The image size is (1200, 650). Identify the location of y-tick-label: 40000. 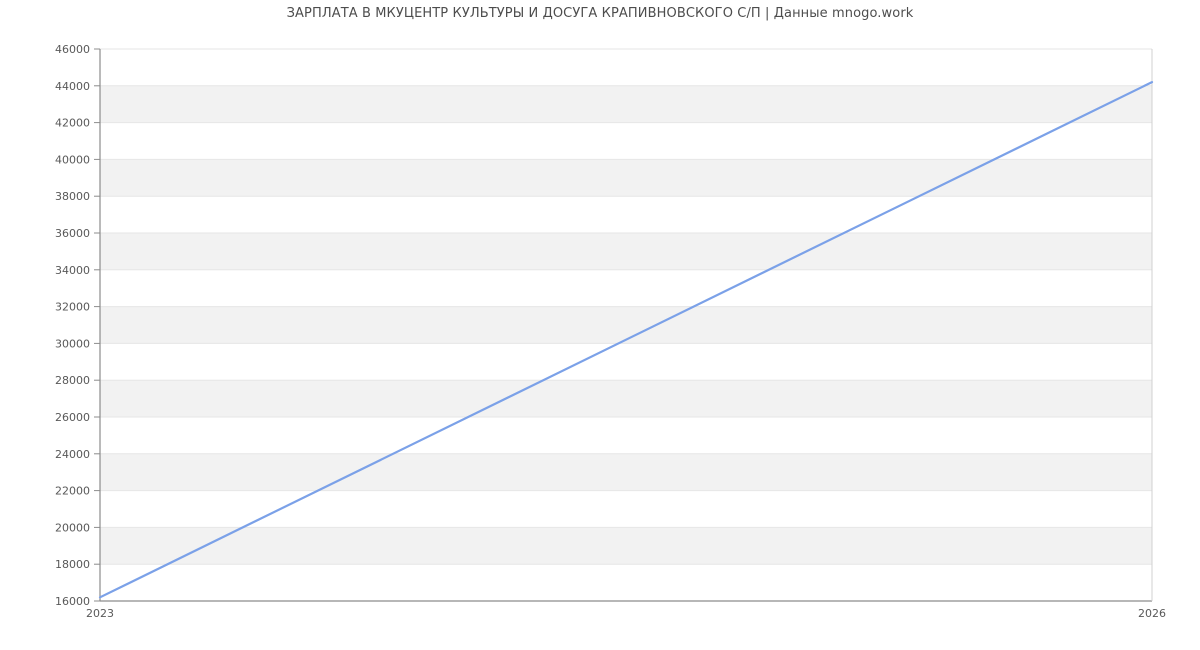
(72, 159).